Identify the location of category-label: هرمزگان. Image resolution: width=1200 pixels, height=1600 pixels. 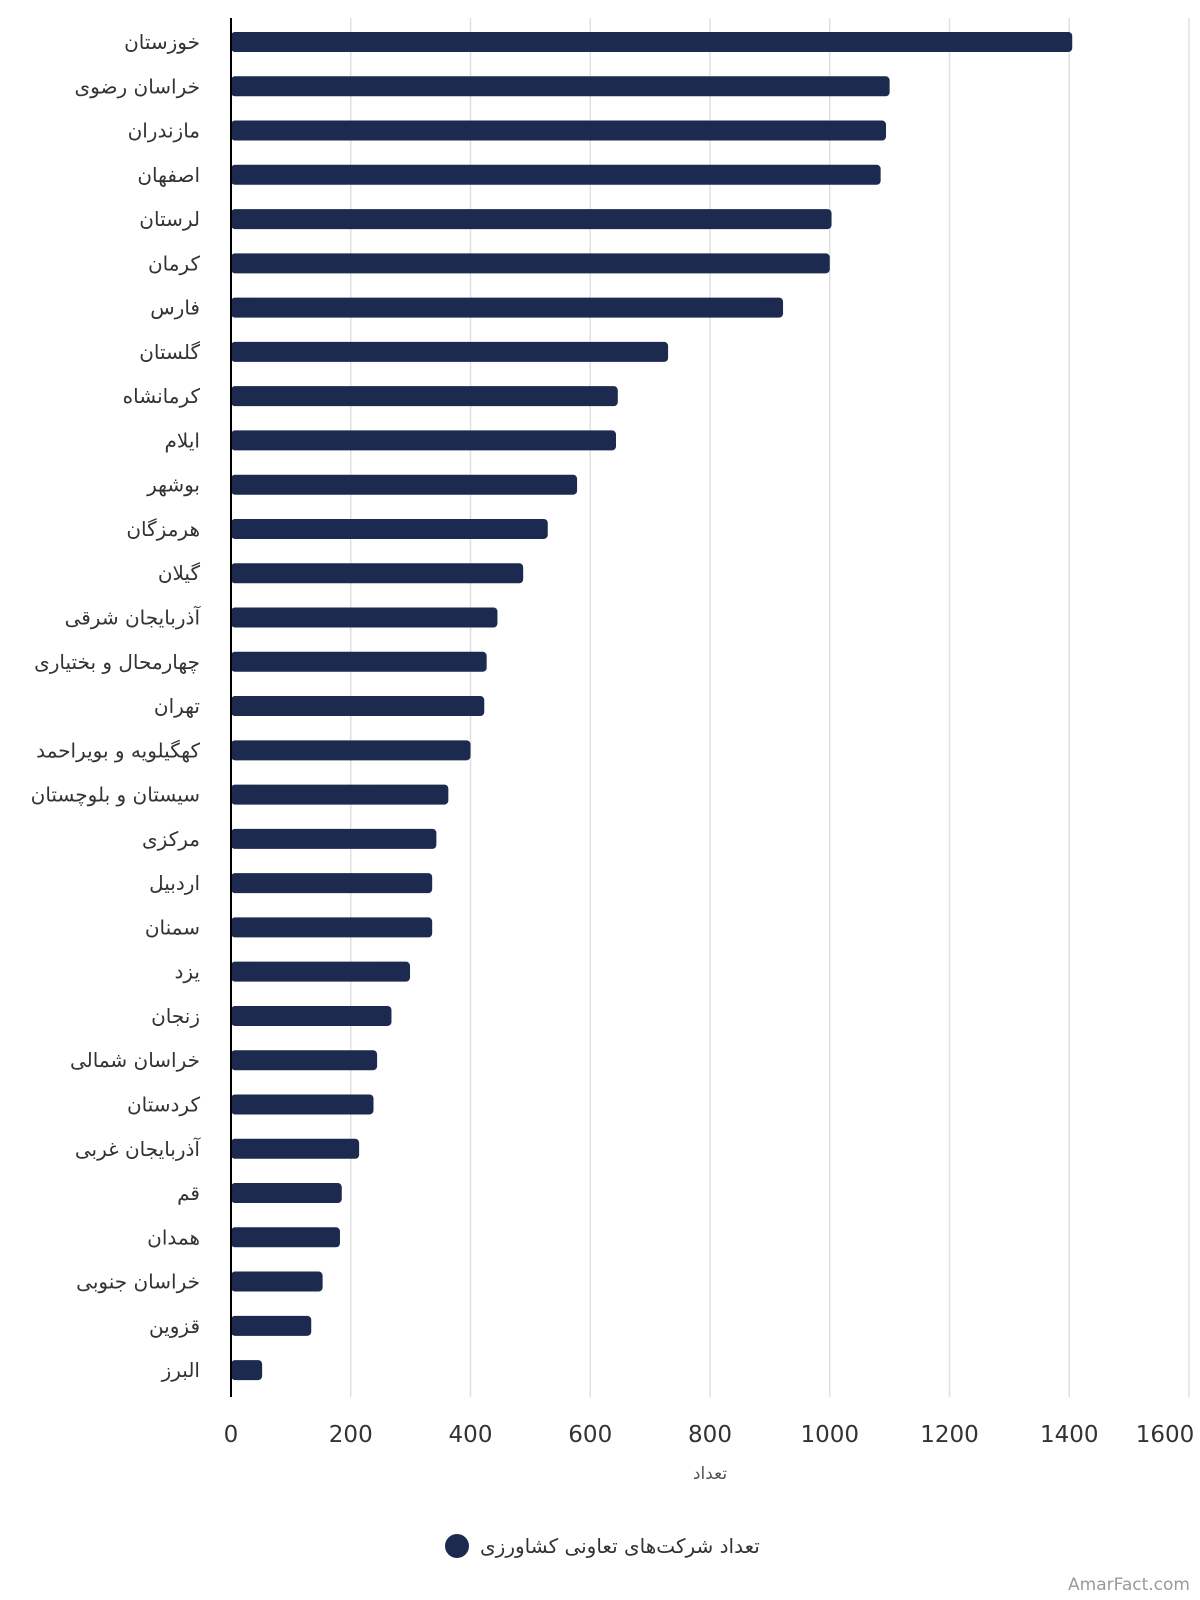
(163, 529).